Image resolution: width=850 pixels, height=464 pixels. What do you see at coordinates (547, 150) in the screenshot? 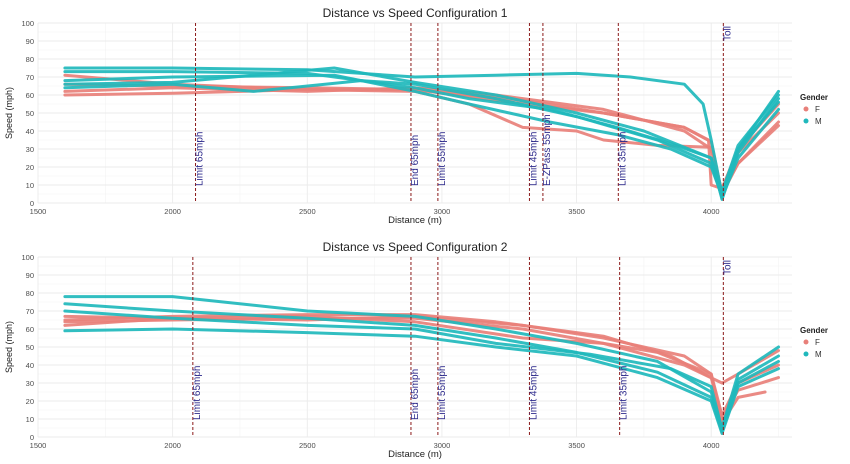
I see `marker-label: E-ZPass 55mph` at bounding box center [547, 150].